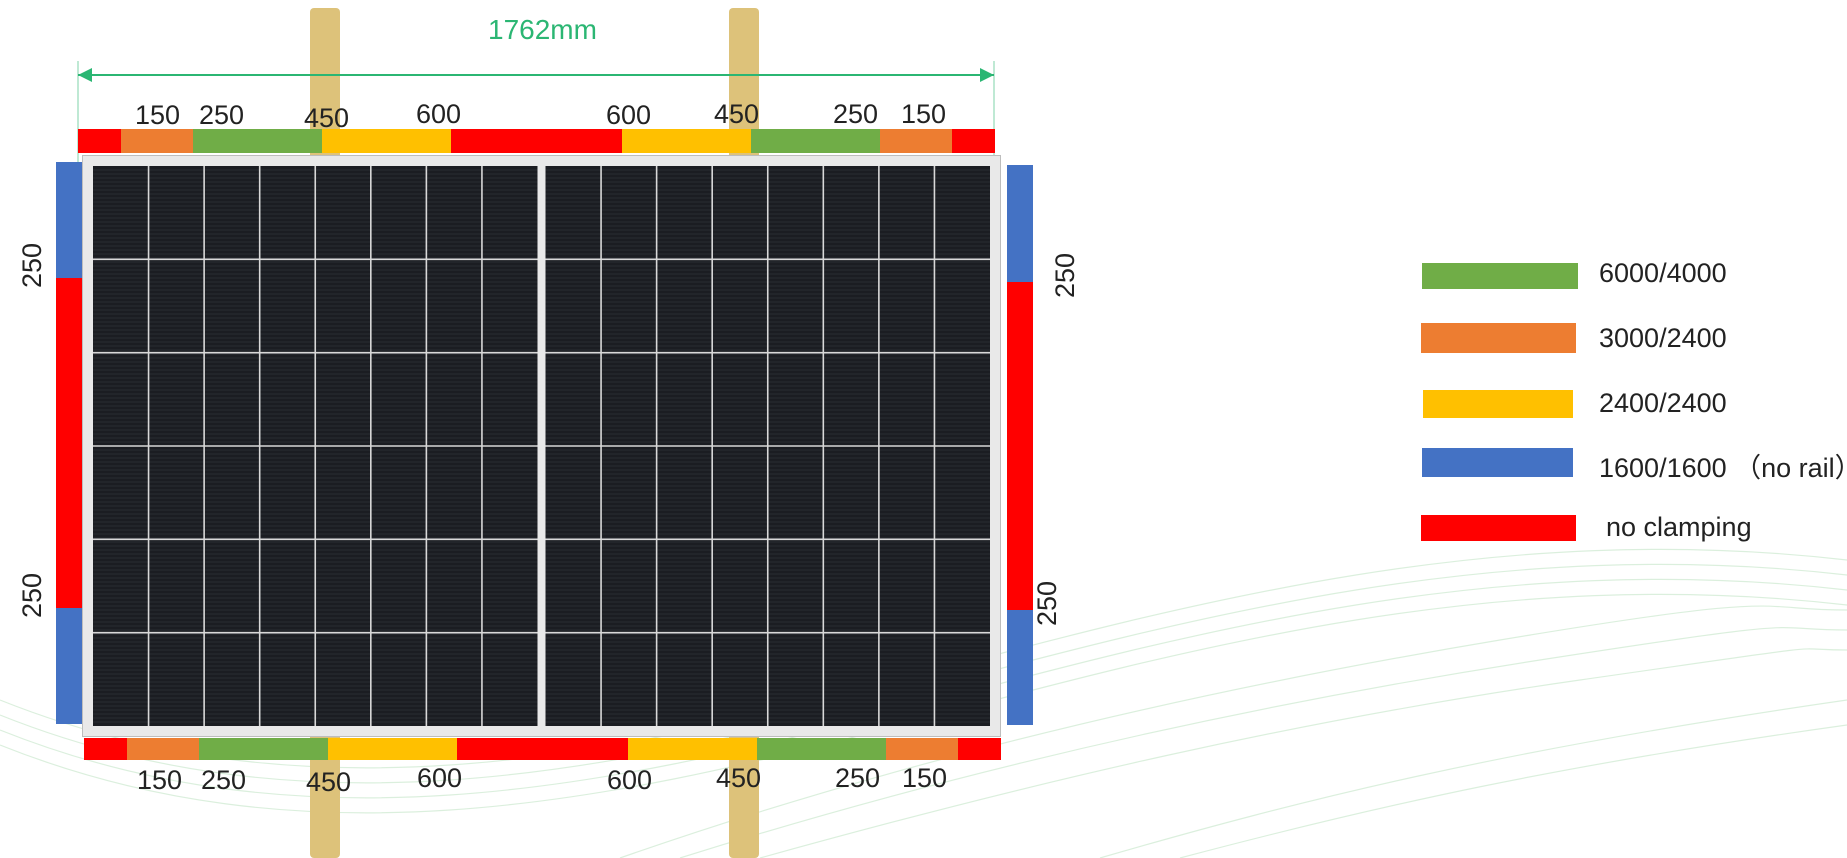 The width and height of the screenshot is (1847, 858). What do you see at coordinates (629, 115) in the screenshot?
I see `top-label-5: 600` at bounding box center [629, 115].